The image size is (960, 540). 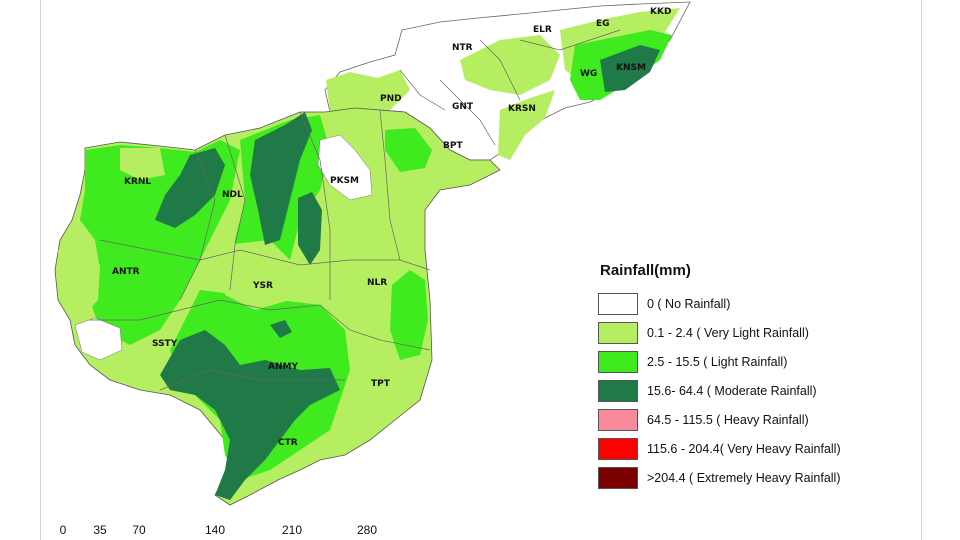 What do you see at coordinates (232, 195) in the screenshot?
I see `district-label-ndl: NDL` at bounding box center [232, 195].